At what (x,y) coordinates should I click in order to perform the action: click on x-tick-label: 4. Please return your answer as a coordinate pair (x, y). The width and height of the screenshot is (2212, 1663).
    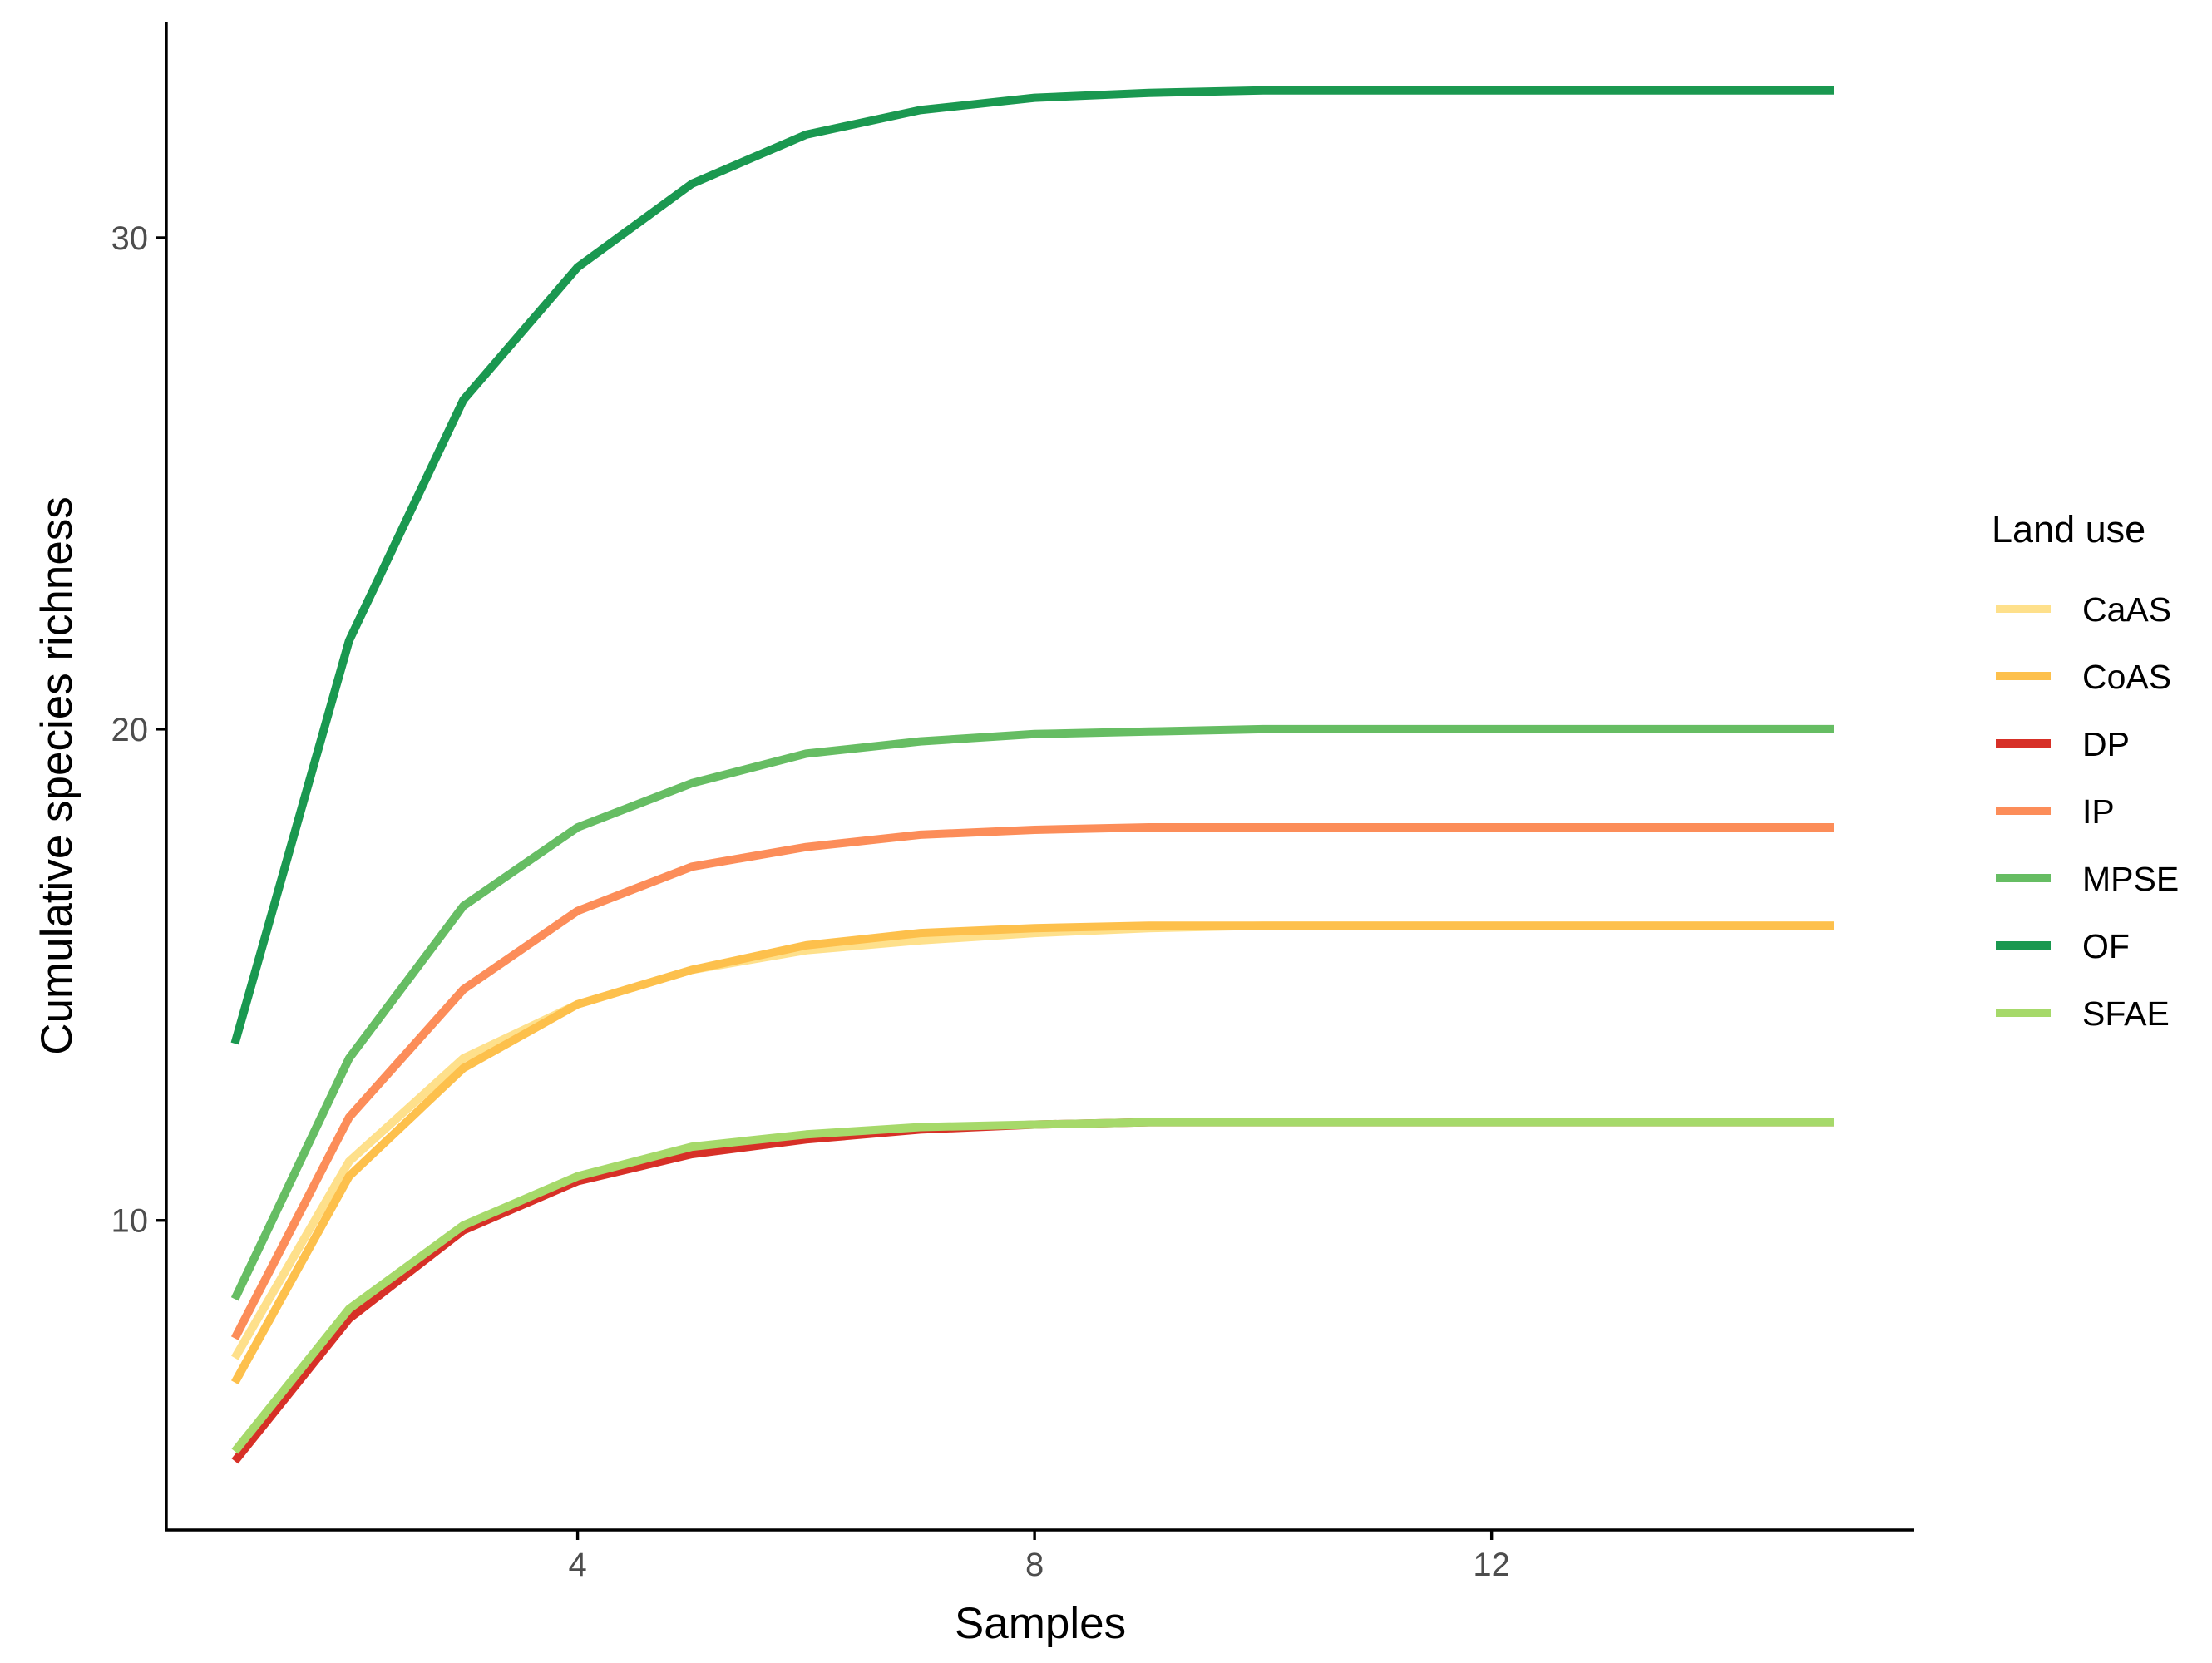
    Looking at the image, I should click on (577, 1565).